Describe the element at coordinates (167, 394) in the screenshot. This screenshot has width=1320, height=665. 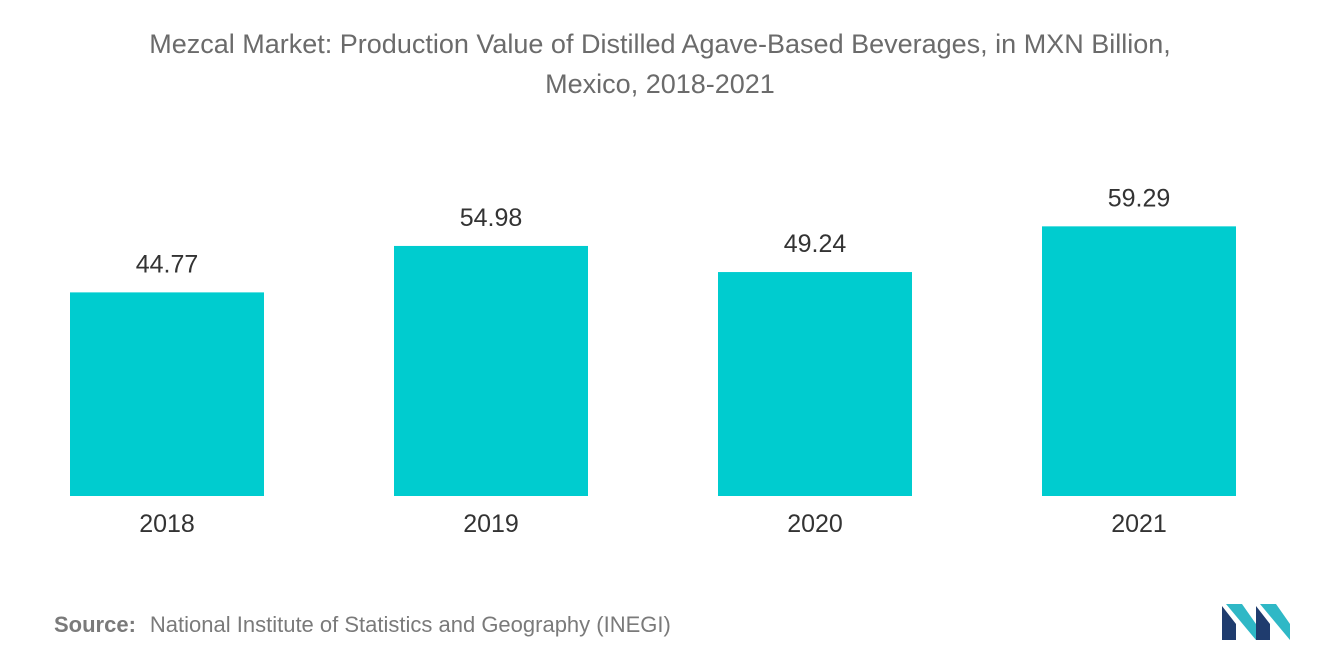
I see `bar-2018` at that location.